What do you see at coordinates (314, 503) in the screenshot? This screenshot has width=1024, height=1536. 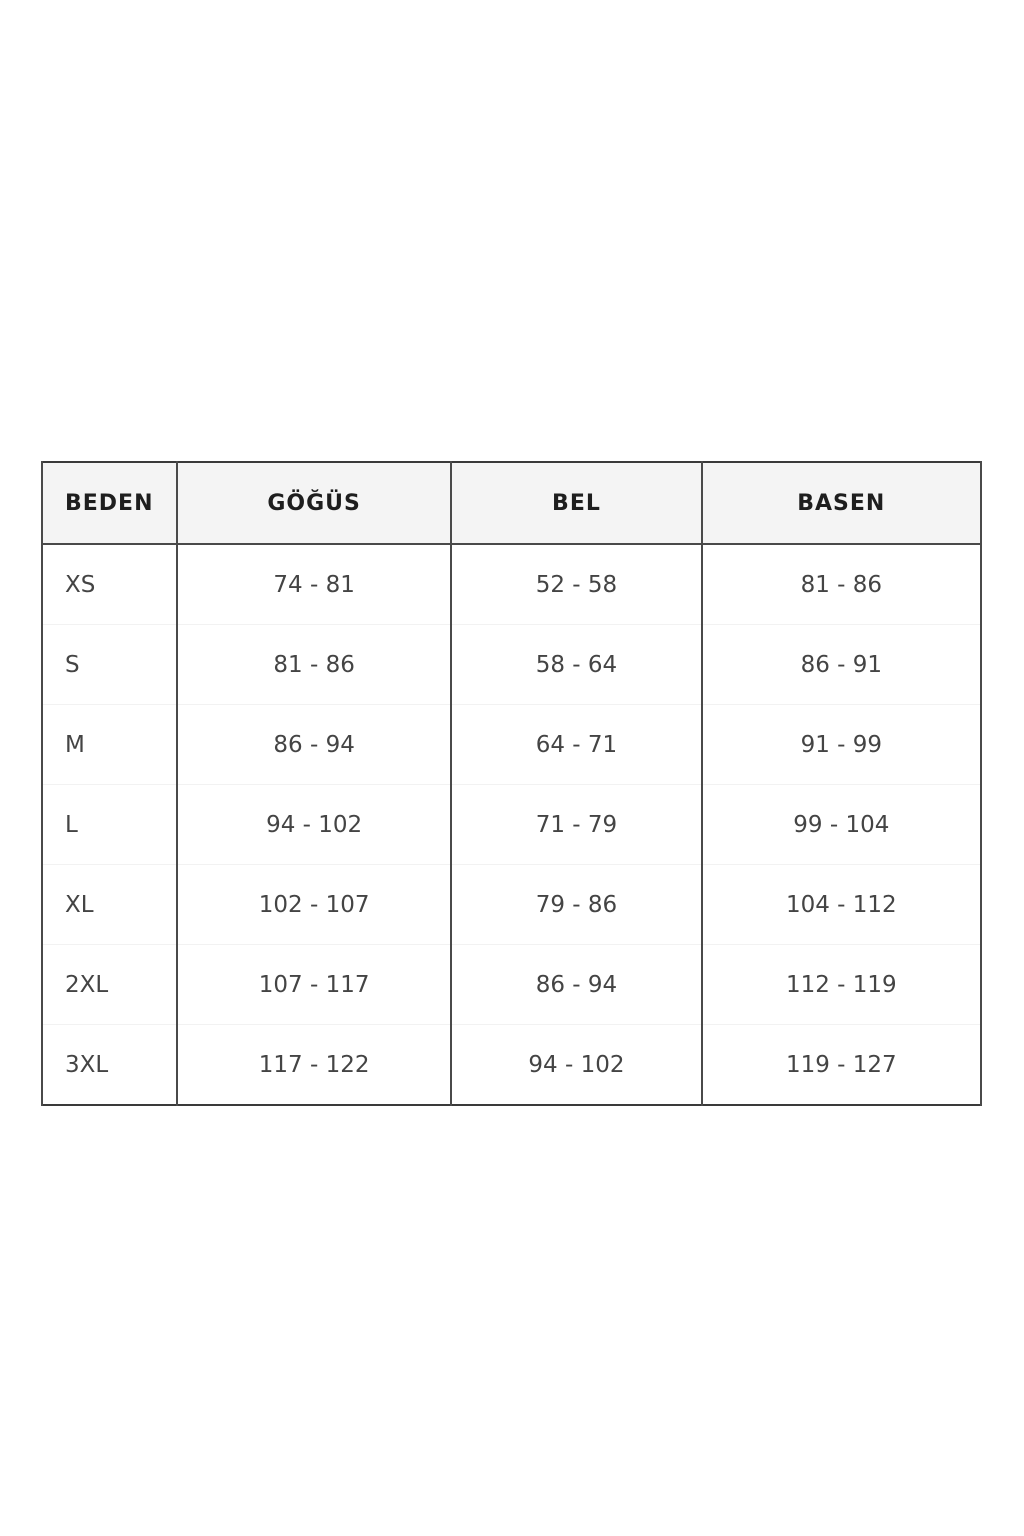 I see `header-chest: GÖĞÜS` at bounding box center [314, 503].